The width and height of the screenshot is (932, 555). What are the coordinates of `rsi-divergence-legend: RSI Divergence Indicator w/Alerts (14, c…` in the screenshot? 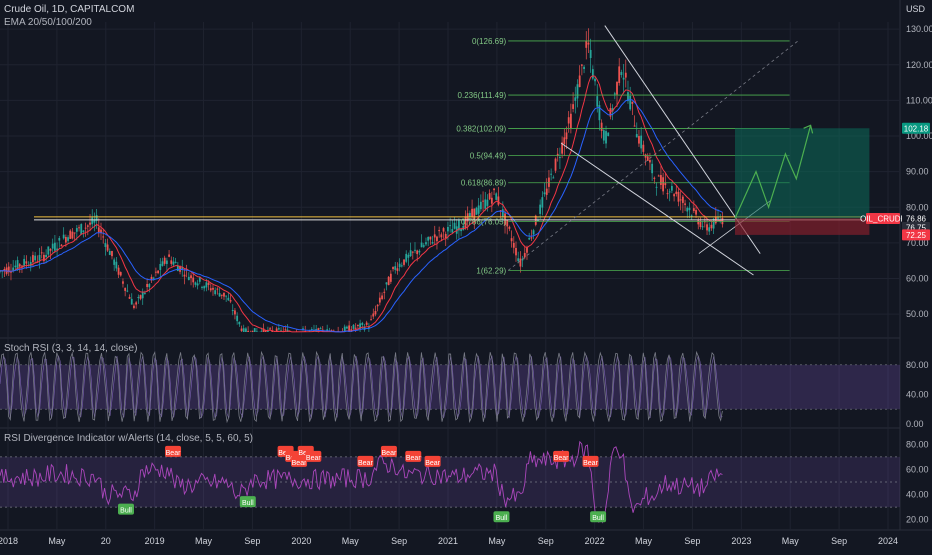 It's located at (128, 438).